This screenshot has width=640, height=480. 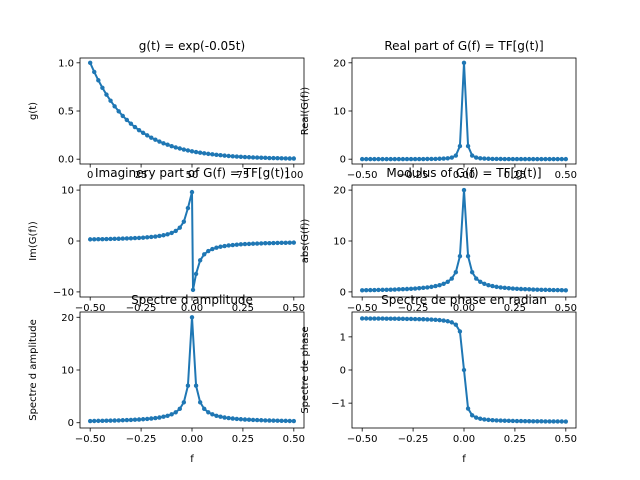 What do you see at coordinates (464, 459) in the screenshot?
I see `x-axis-label: f` at bounding box center [464, 459].